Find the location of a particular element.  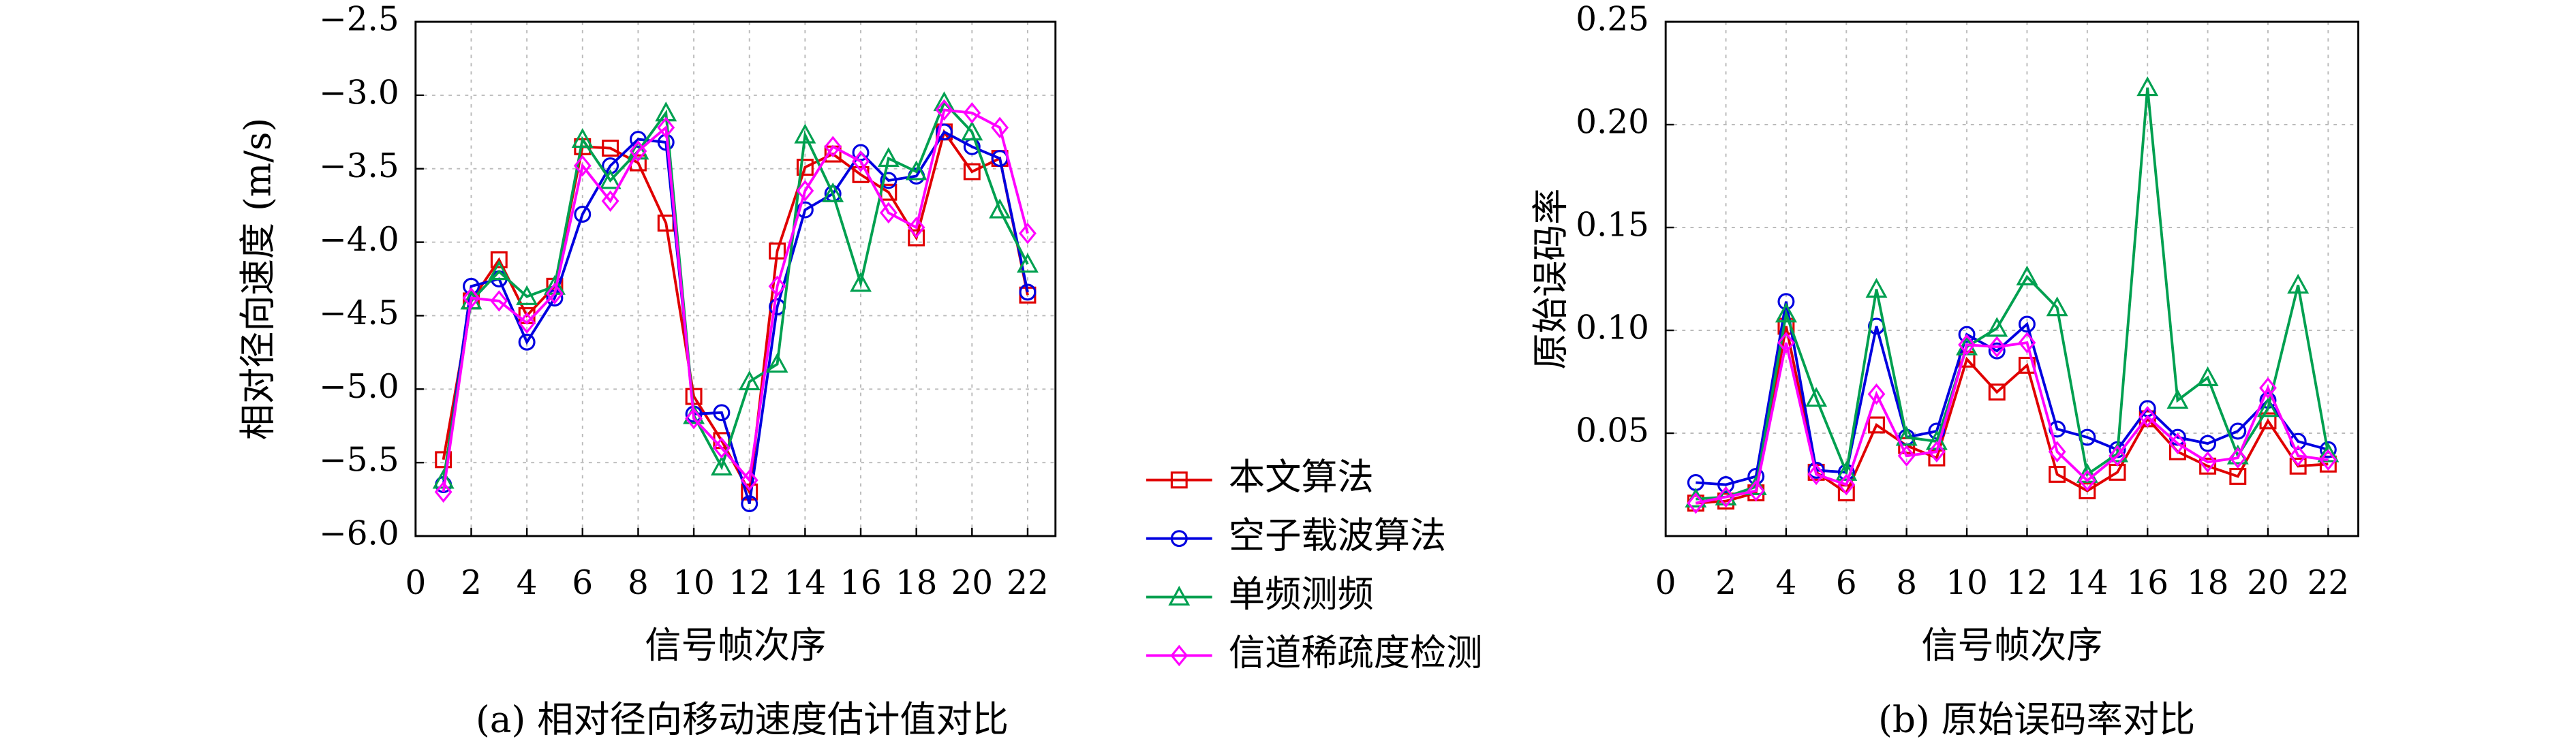

x-tick-label: 4 is located at coordinates (1786, 583).